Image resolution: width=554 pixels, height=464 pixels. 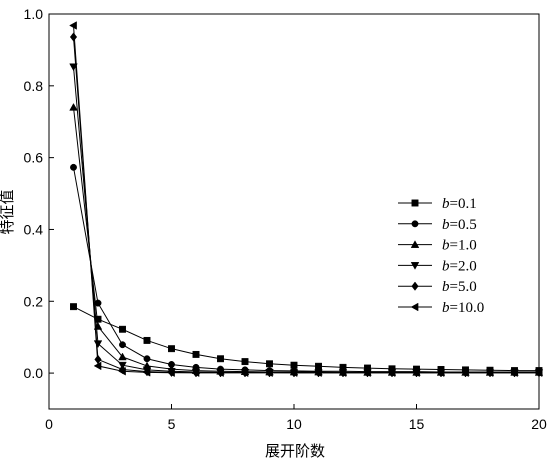 What do you see at coordinates (437, 266) in the screenshot?
I see `legend-entry: b=2.0` at bounding box center [437, 266].